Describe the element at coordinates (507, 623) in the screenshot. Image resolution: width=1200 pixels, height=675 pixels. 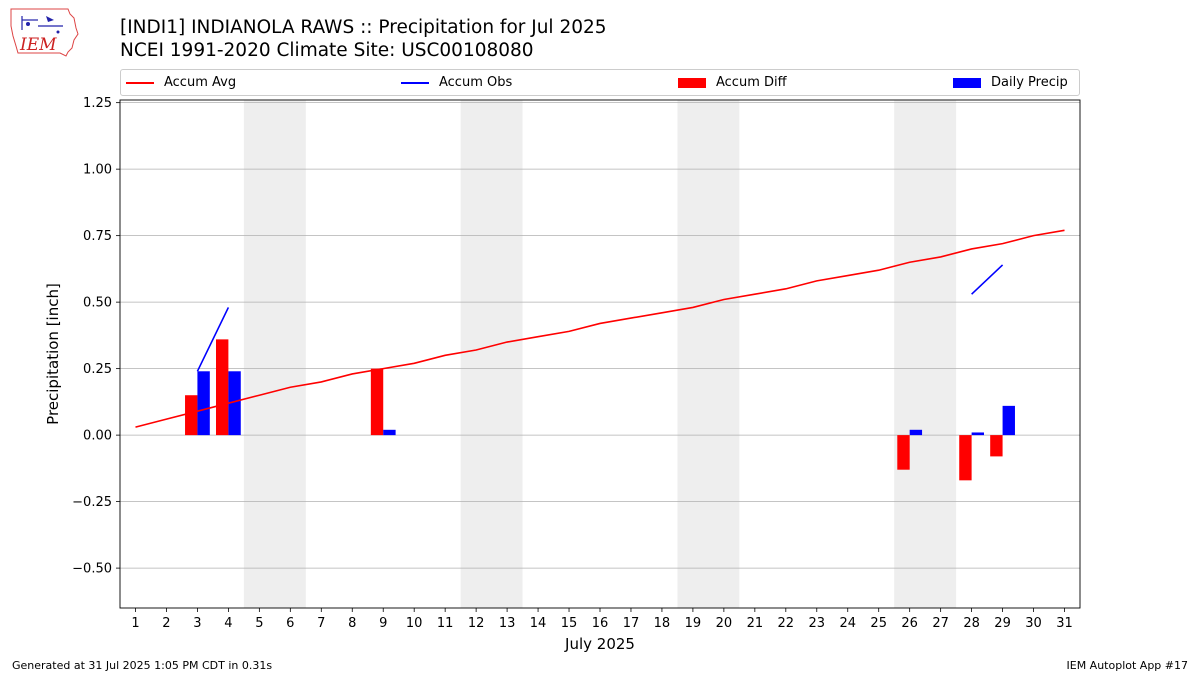
I see `x-tick-label: 13` at that location.